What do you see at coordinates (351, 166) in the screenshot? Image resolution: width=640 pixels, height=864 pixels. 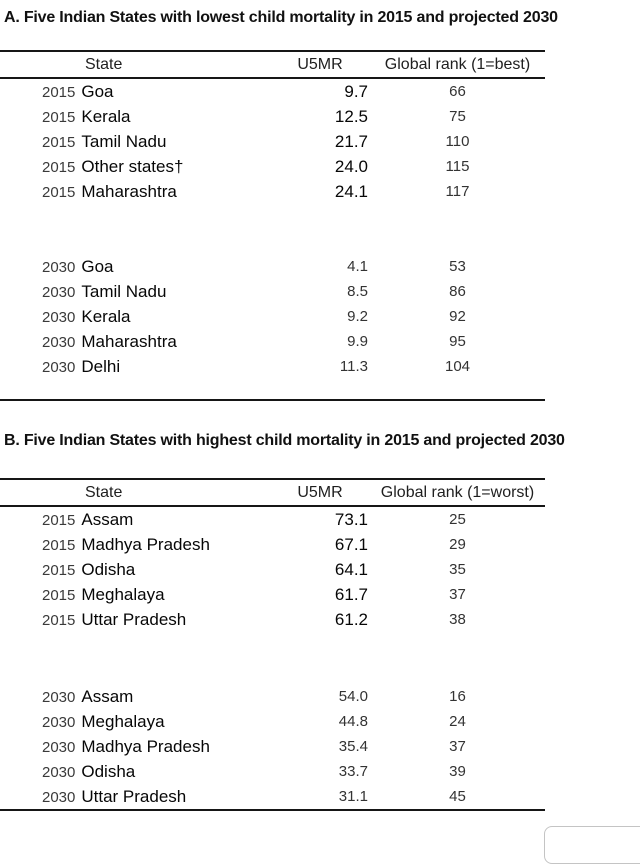 I see `u5mr-cell: 24.0` at bounding box center [351, 166].